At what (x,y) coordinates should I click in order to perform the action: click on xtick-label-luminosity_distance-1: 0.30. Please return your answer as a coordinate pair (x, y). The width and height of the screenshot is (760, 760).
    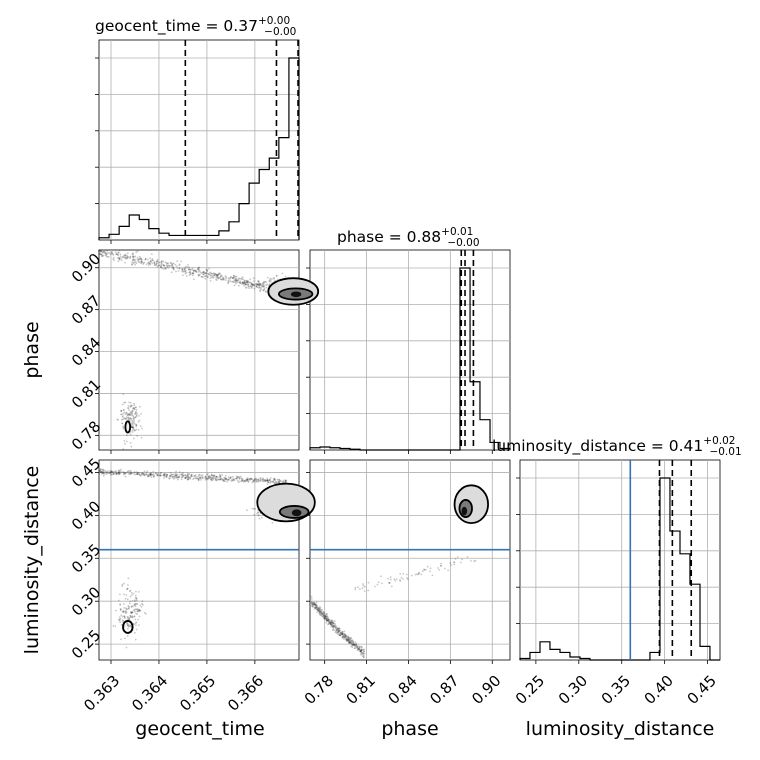
    Looking at the image, I should click on (573, 690).